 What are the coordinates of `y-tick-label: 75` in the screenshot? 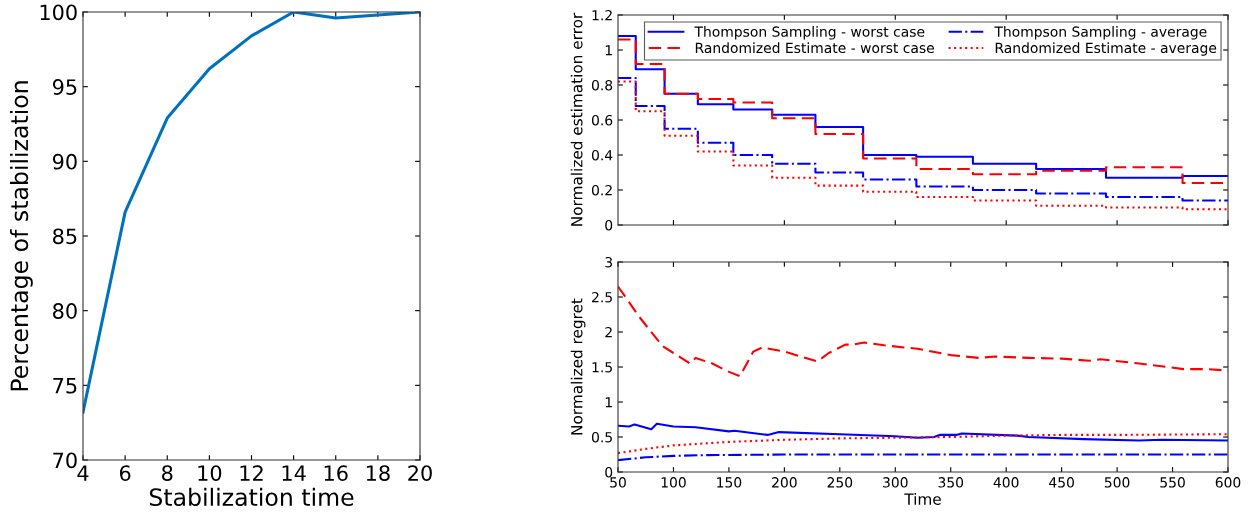 It's located at (65, 386).